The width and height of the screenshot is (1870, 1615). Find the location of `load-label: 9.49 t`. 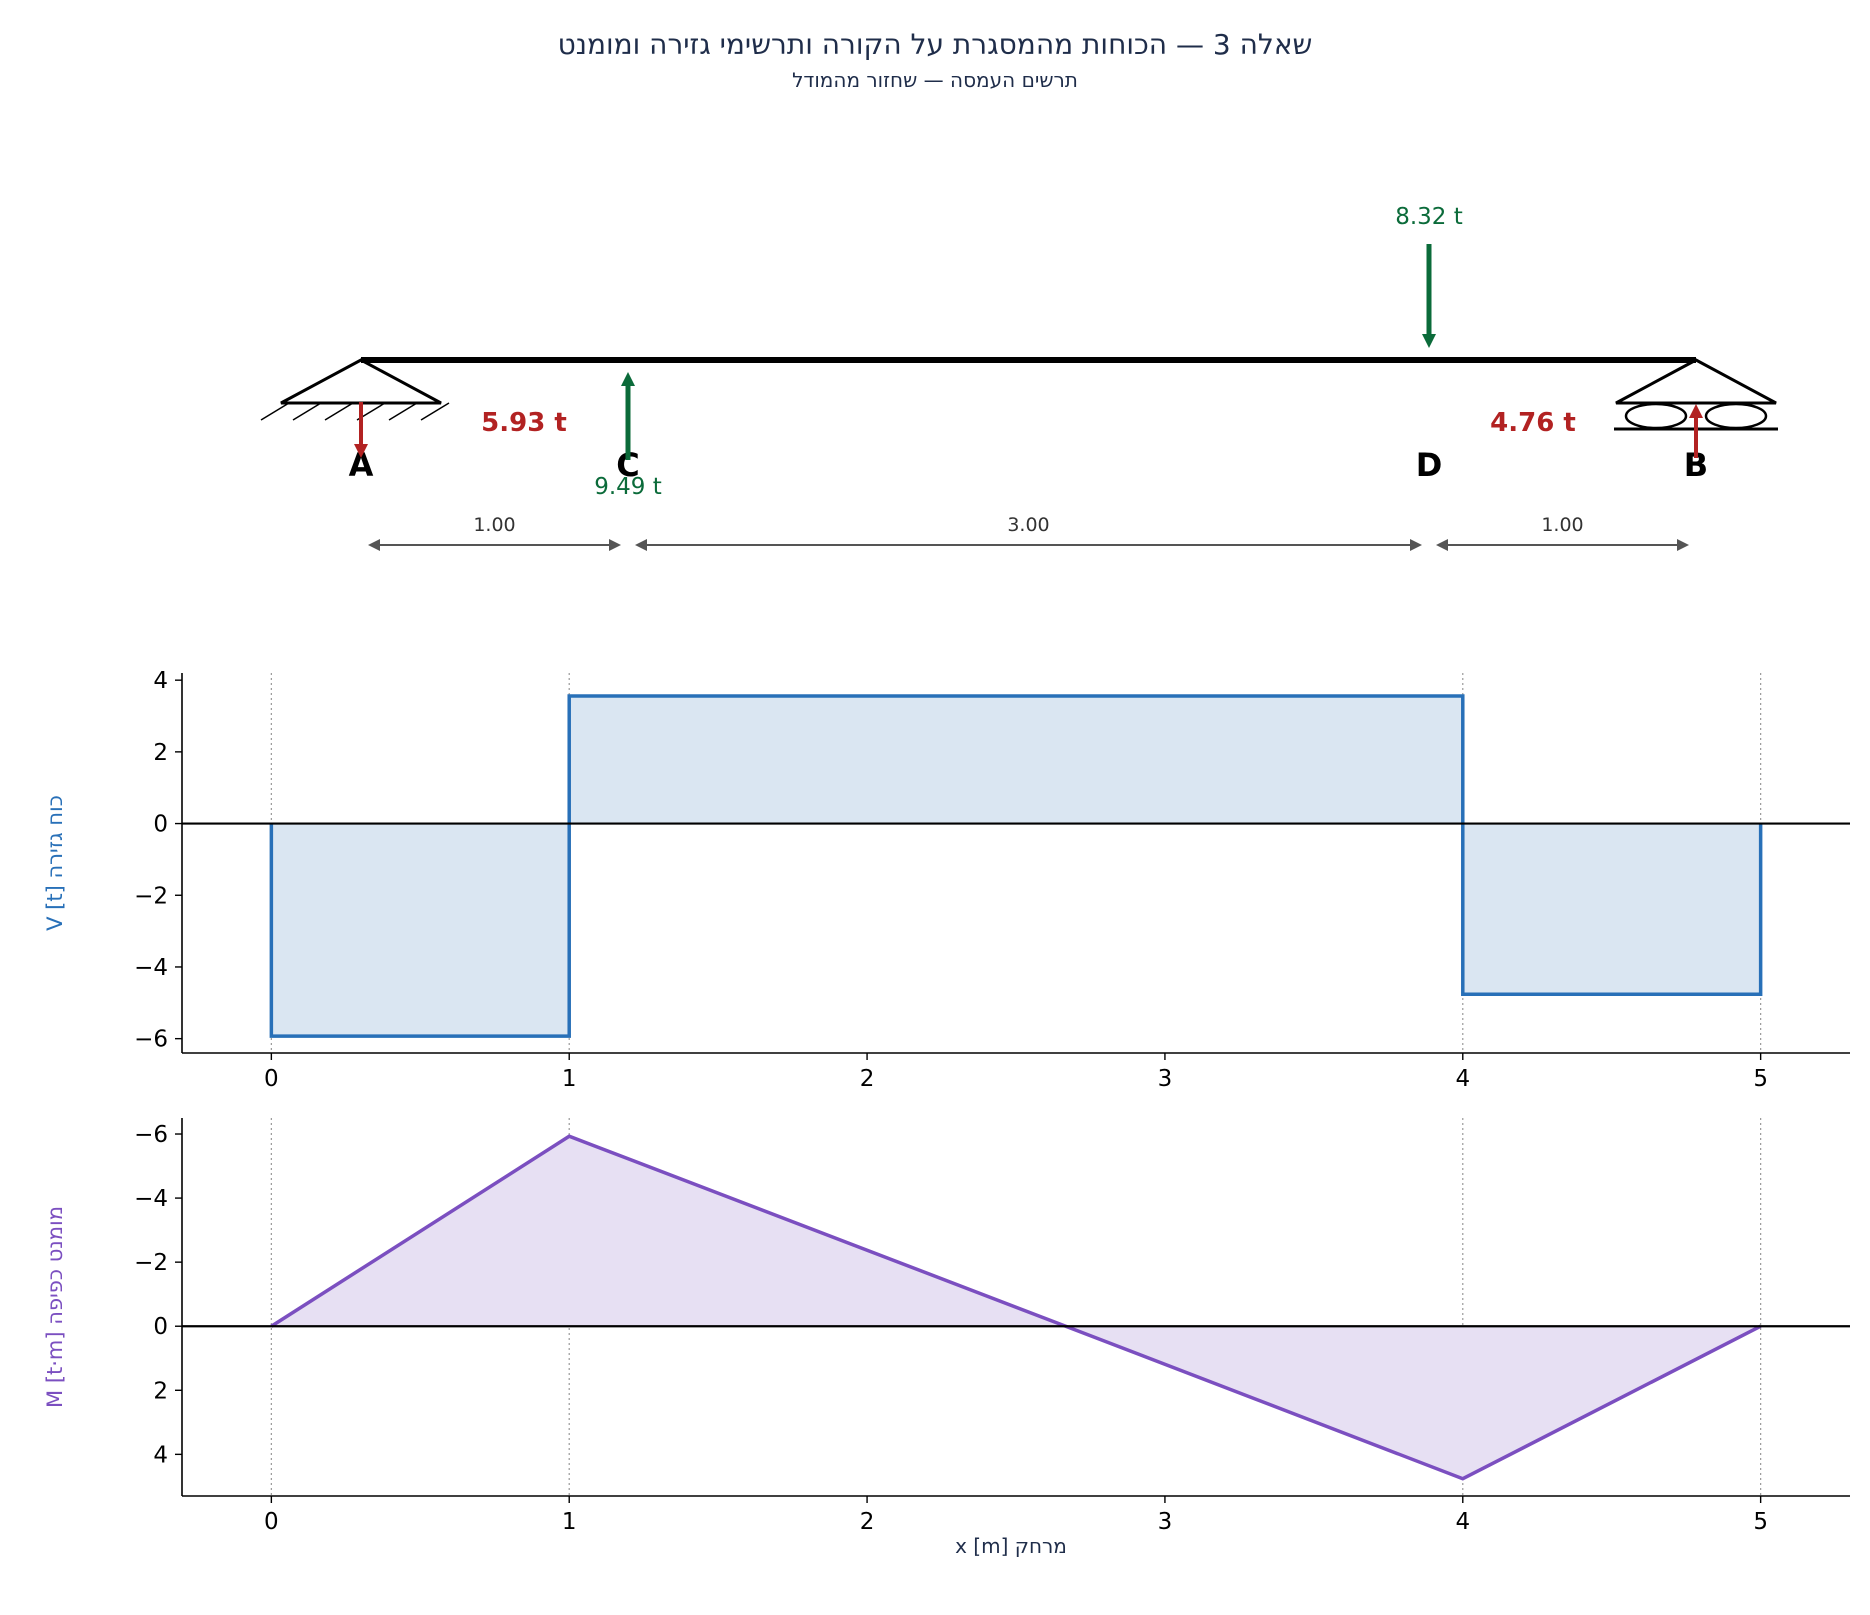

load-label: 9.49 t is located at coordinates (628, 487).